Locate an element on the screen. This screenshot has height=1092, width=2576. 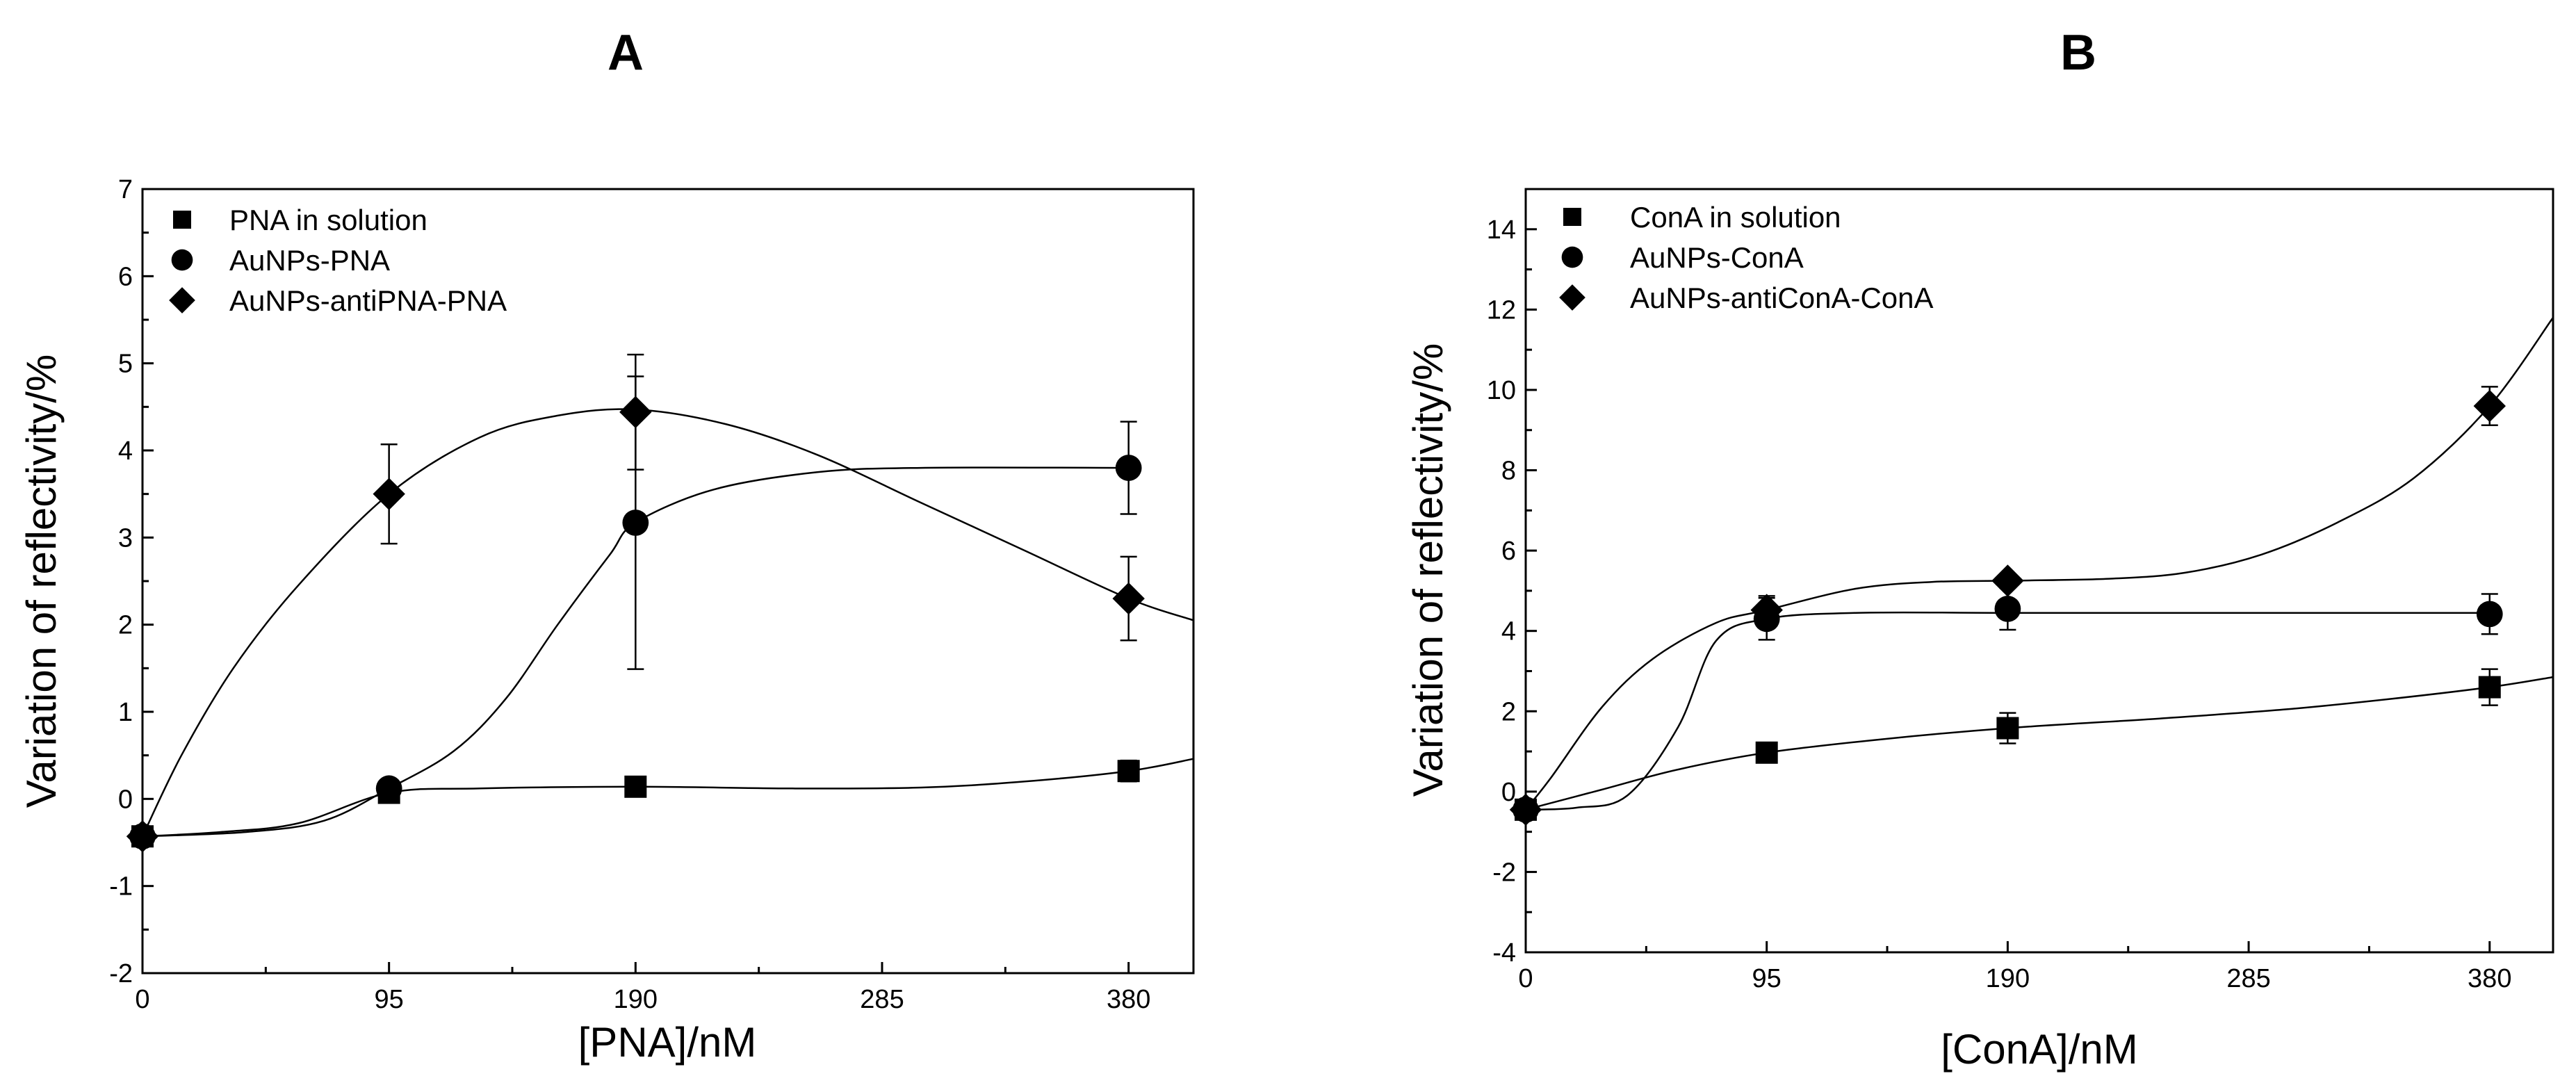
panel-b-legend-label-1: AuNPs-ConA is located at coordinates (1717, 257).